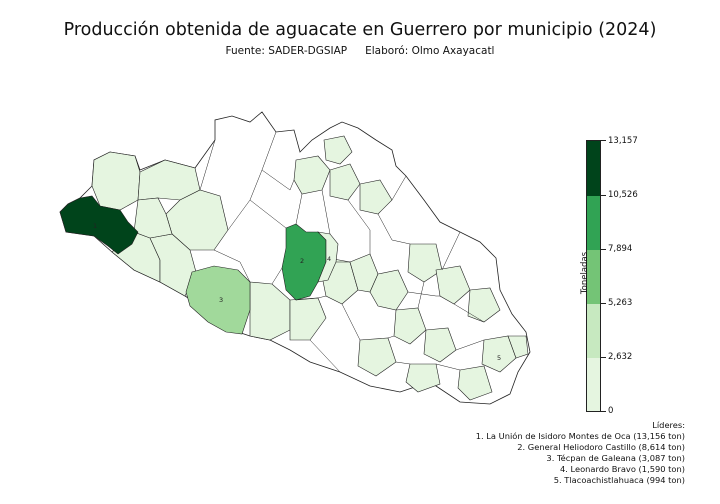 The height and width of the screenshot is (504, 720). What do you see at coordinates (585, 273) in the screenshot?
I see `colorbar-label: Toneladas` at bounding box center [585, 273].